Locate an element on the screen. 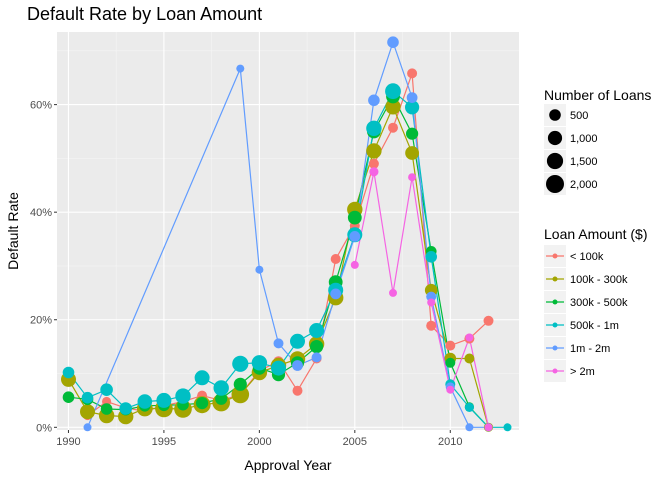 The width and height of the screenshot is (672, 480). y-axis-title: Default Rate is located at coordinates (13, 231).